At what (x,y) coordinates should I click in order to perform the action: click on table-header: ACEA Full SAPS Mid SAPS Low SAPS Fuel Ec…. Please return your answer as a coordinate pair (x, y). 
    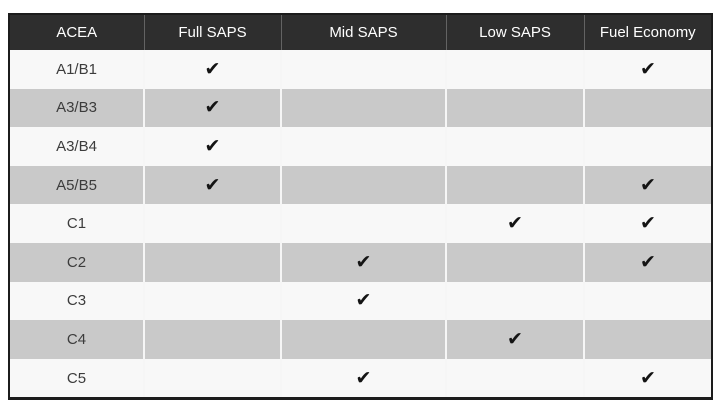
    Looking at the image, I should click on (360, 32).